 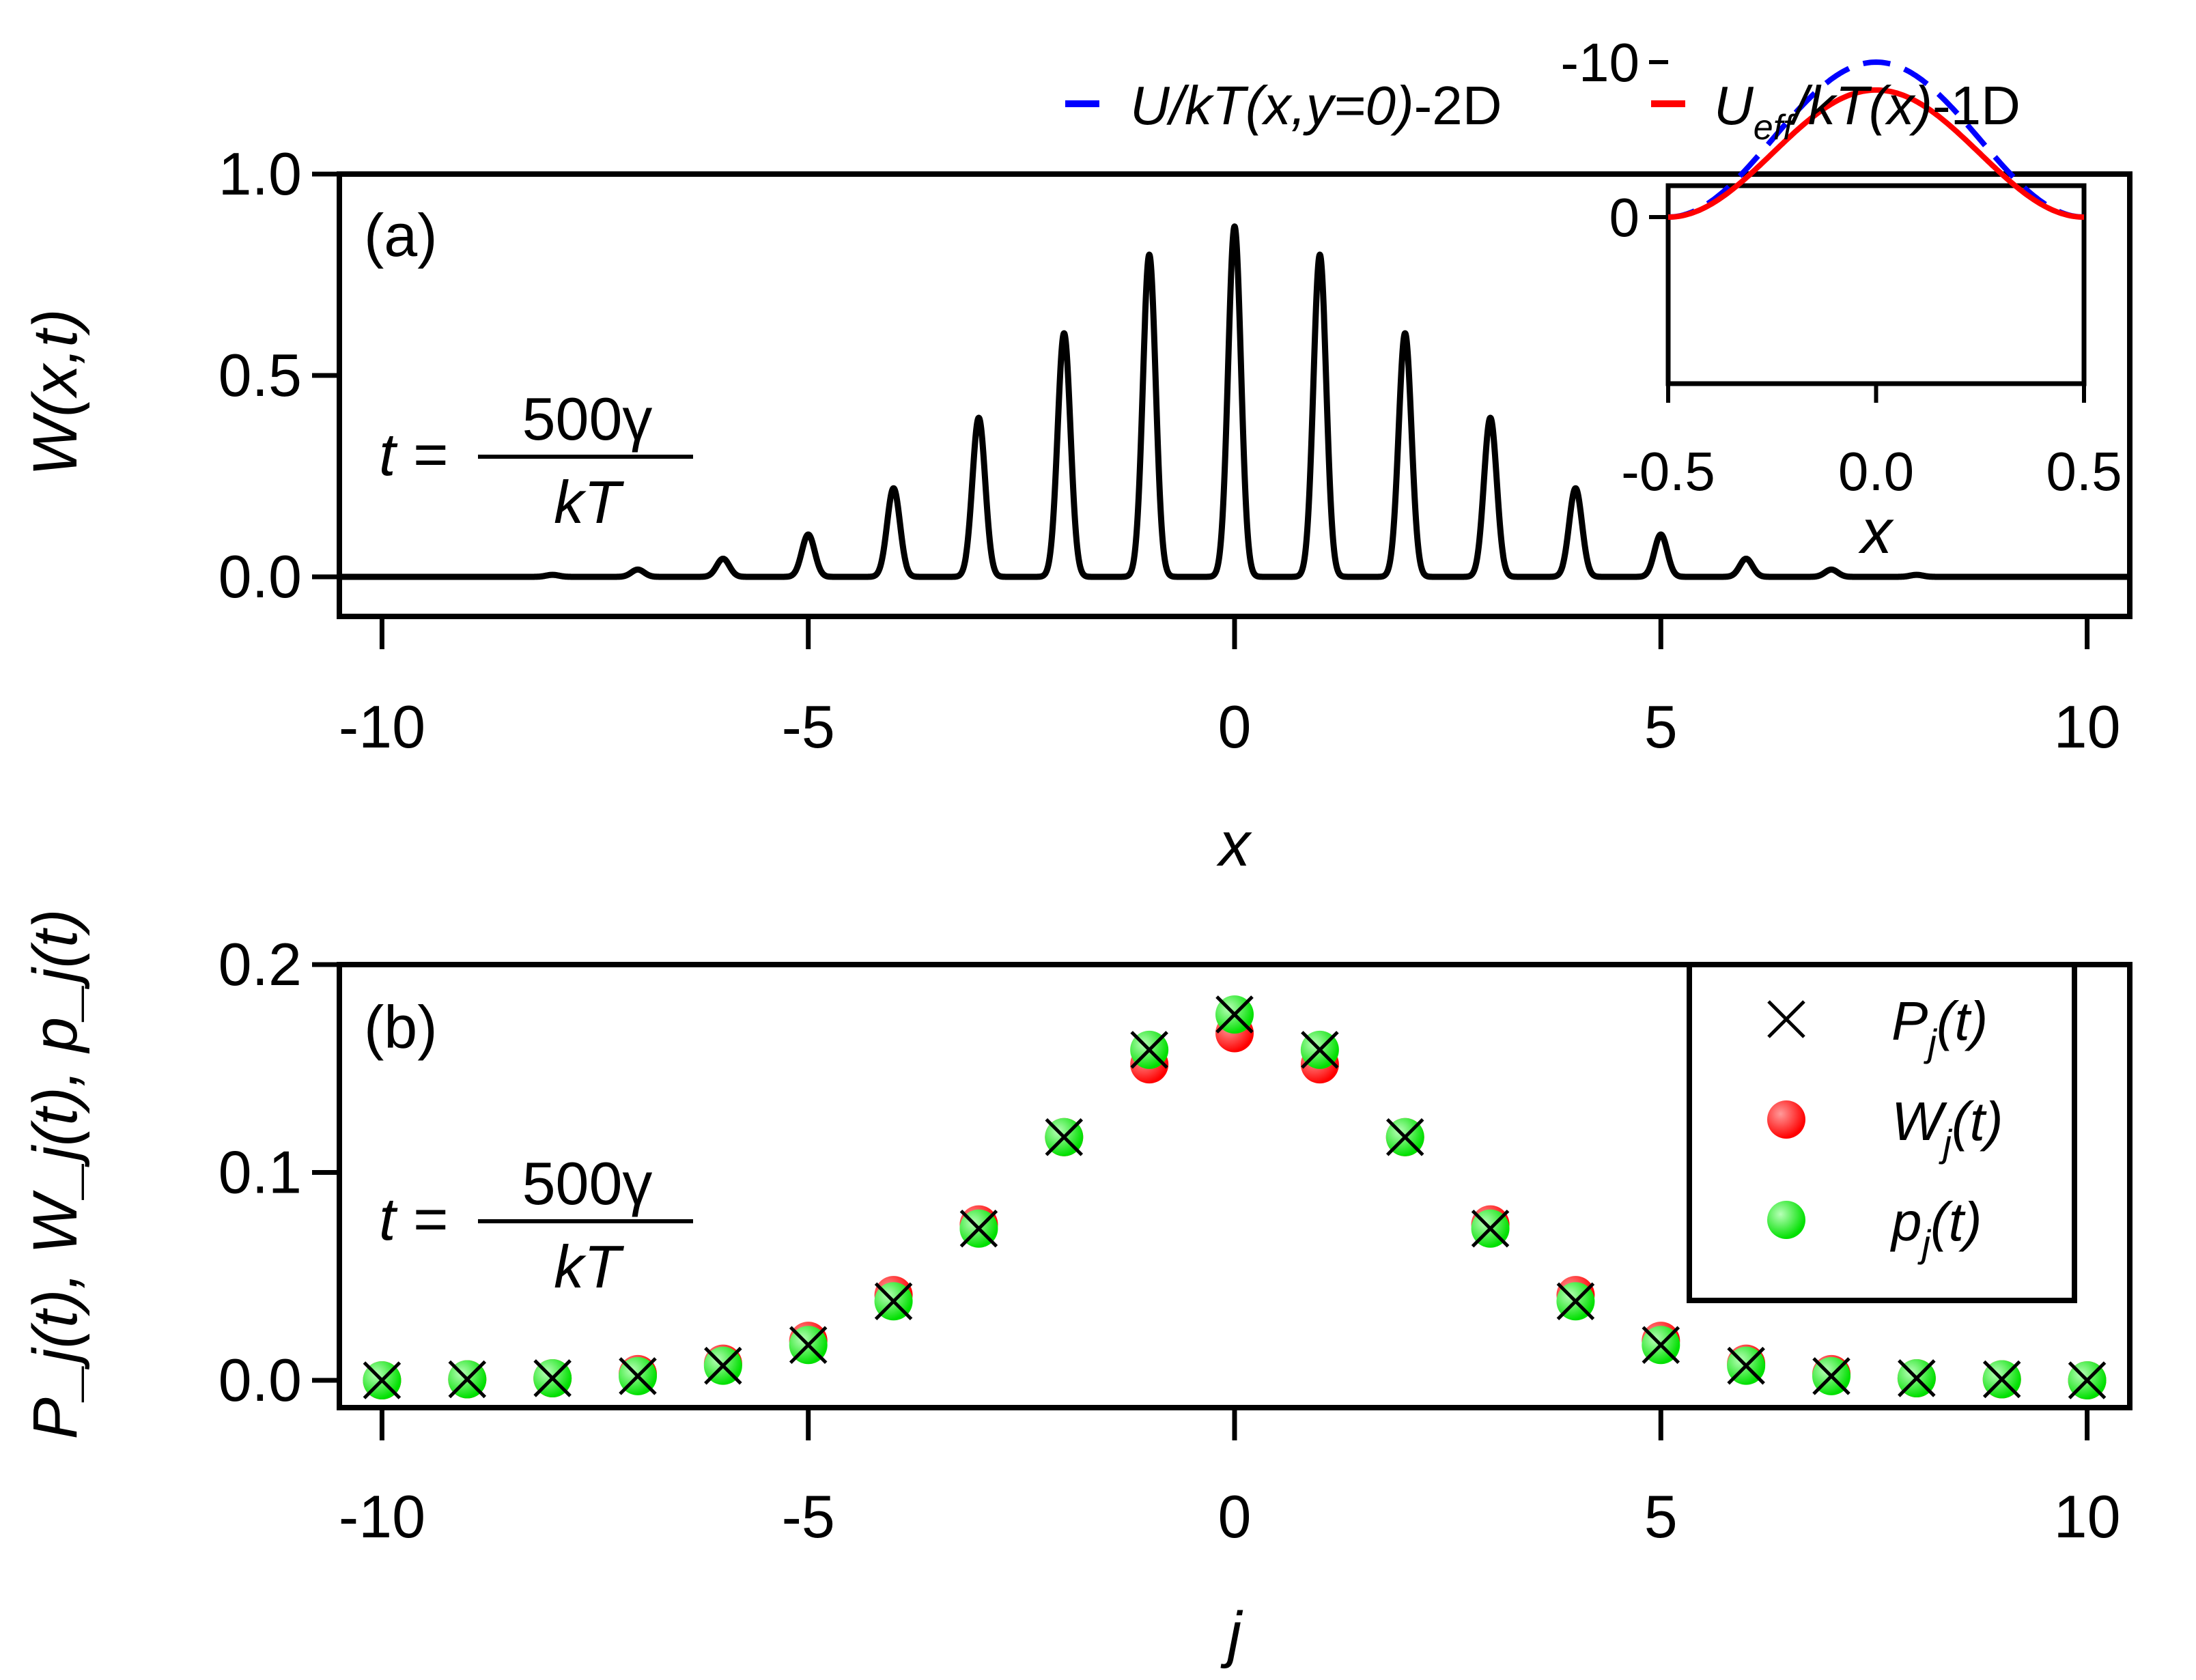 I want to click on inset-xtick-label: -0.5, so click(x=1668, y=471).